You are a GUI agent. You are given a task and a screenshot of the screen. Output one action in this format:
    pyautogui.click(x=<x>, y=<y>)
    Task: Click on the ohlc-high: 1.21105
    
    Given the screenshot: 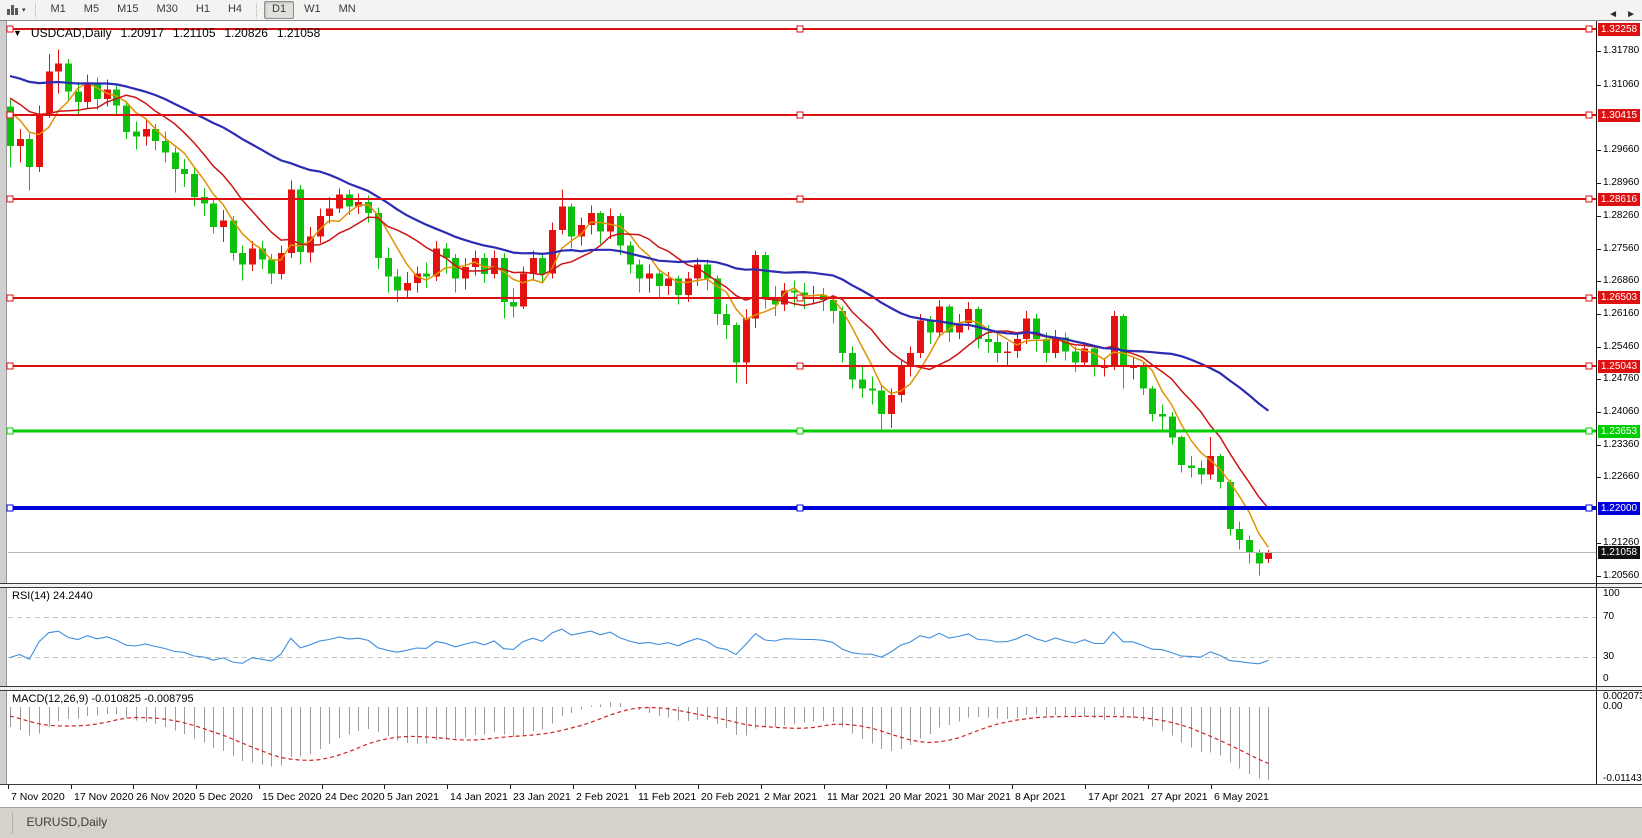 What is the action you would take?
    pyautogui.click(x=194, y=33)
    